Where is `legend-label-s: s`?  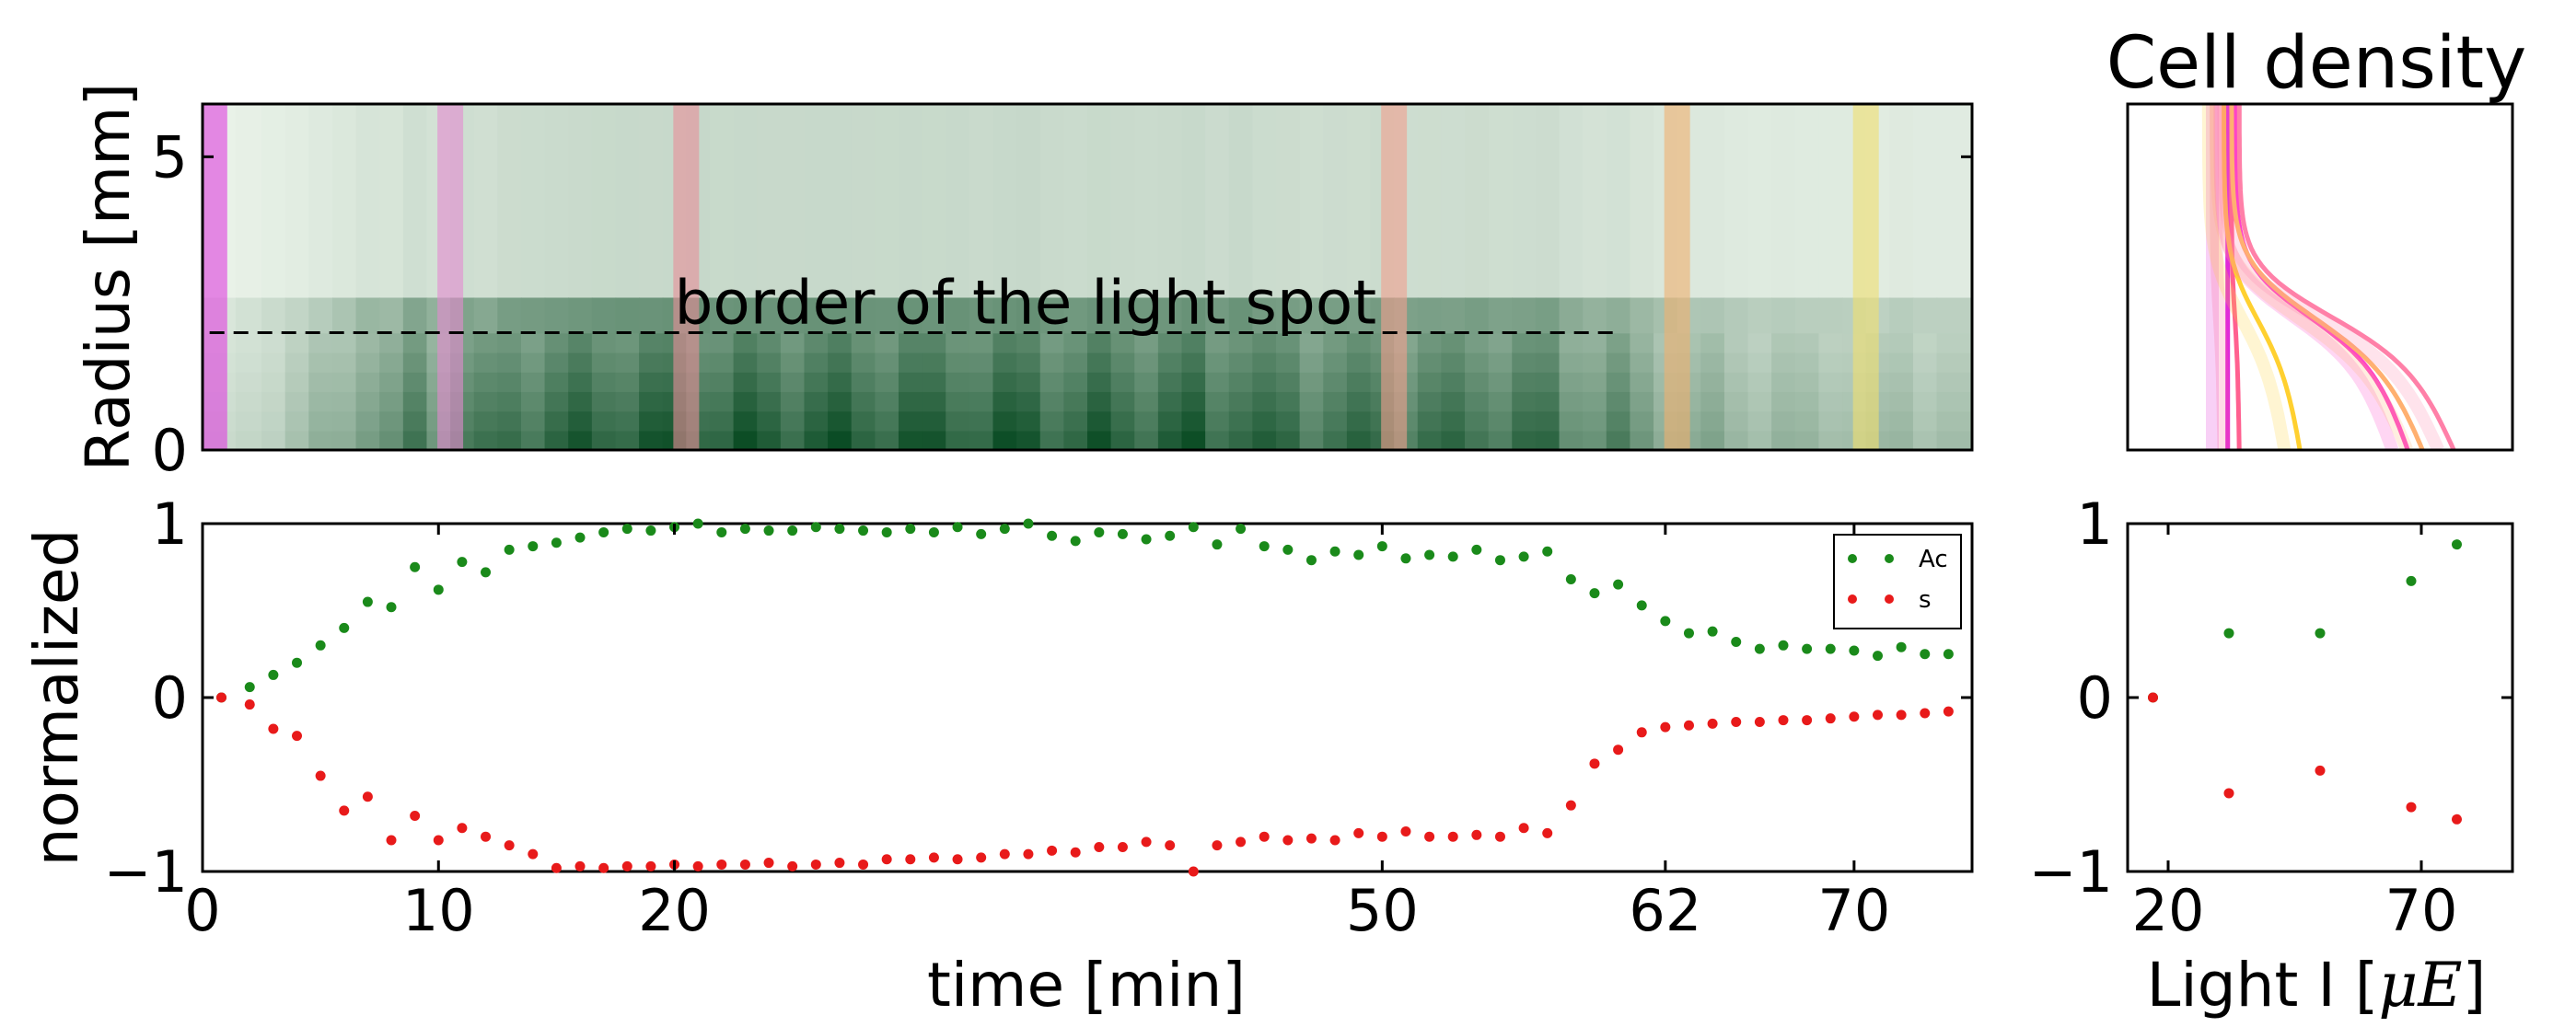 legend-label-s: s is located at coordinates (1925, 600).